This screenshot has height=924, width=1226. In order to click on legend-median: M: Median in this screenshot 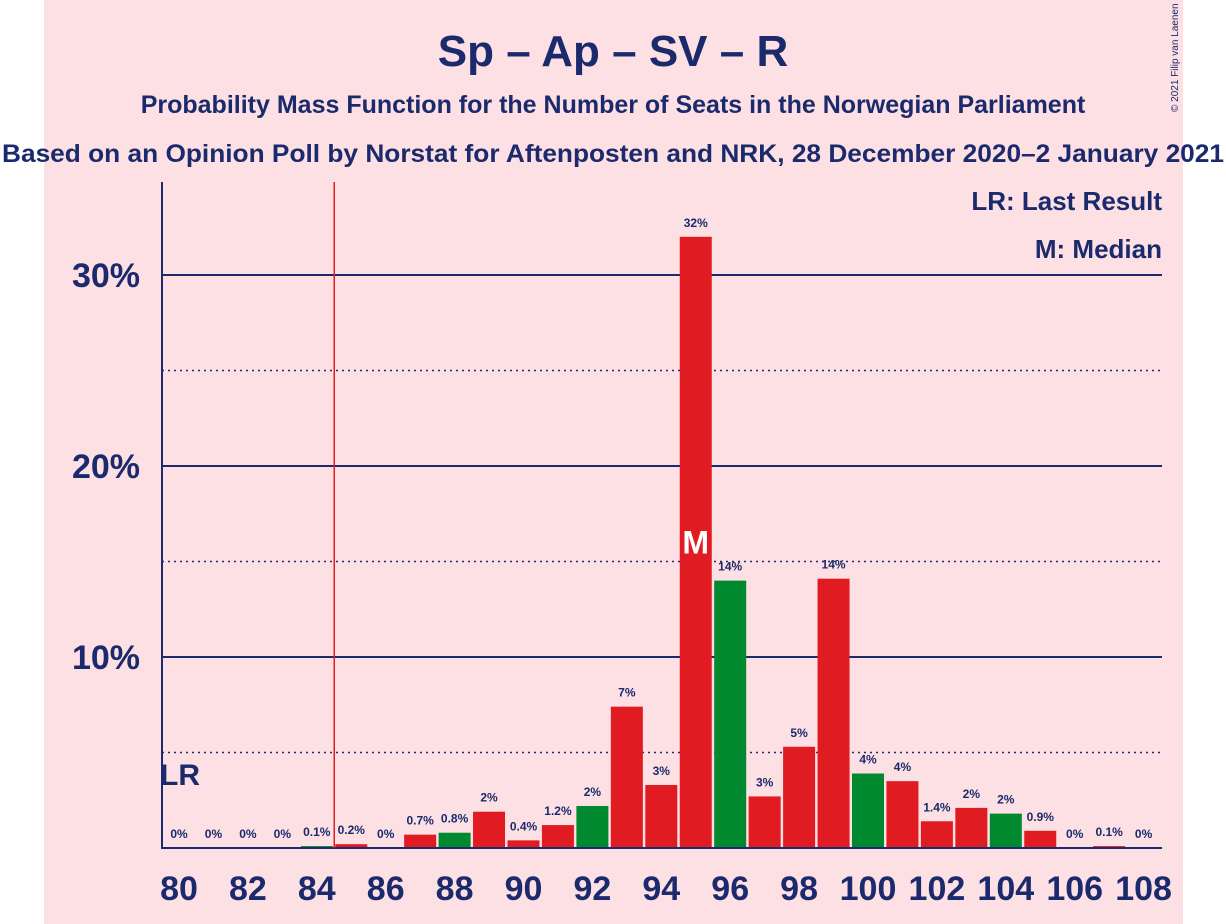, I will do `click(1098, 249)`.